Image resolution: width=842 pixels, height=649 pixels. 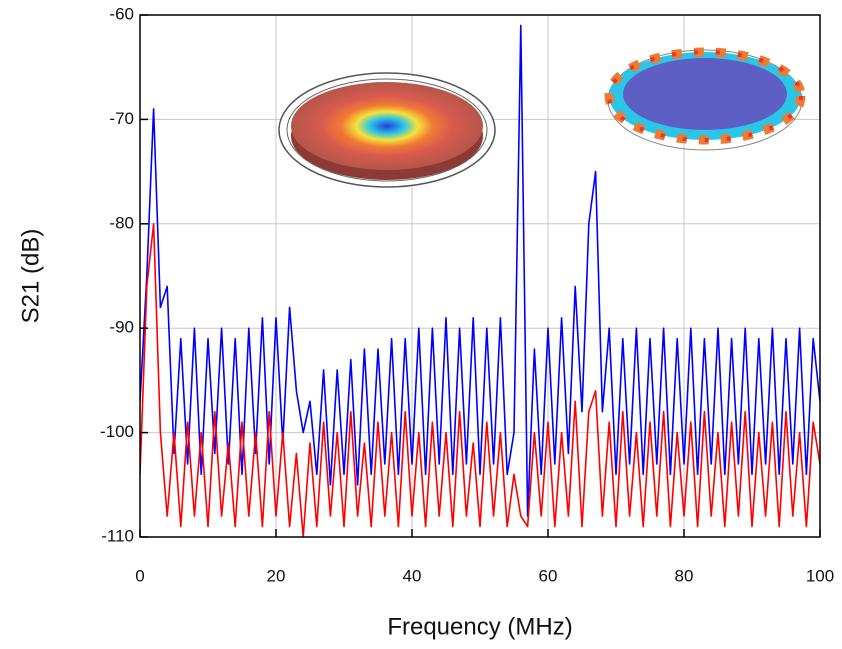 What do you see at coordinates (139, 575) in the screenshot?
I see `x-tick-label: 0` at bounding box center [139, 575].